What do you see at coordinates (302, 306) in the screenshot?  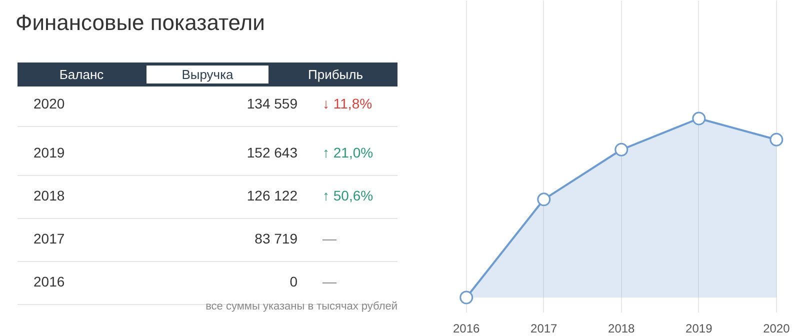 I see `text: все суммы указаны в тысячах рублей` at bounding box center [302, 306].